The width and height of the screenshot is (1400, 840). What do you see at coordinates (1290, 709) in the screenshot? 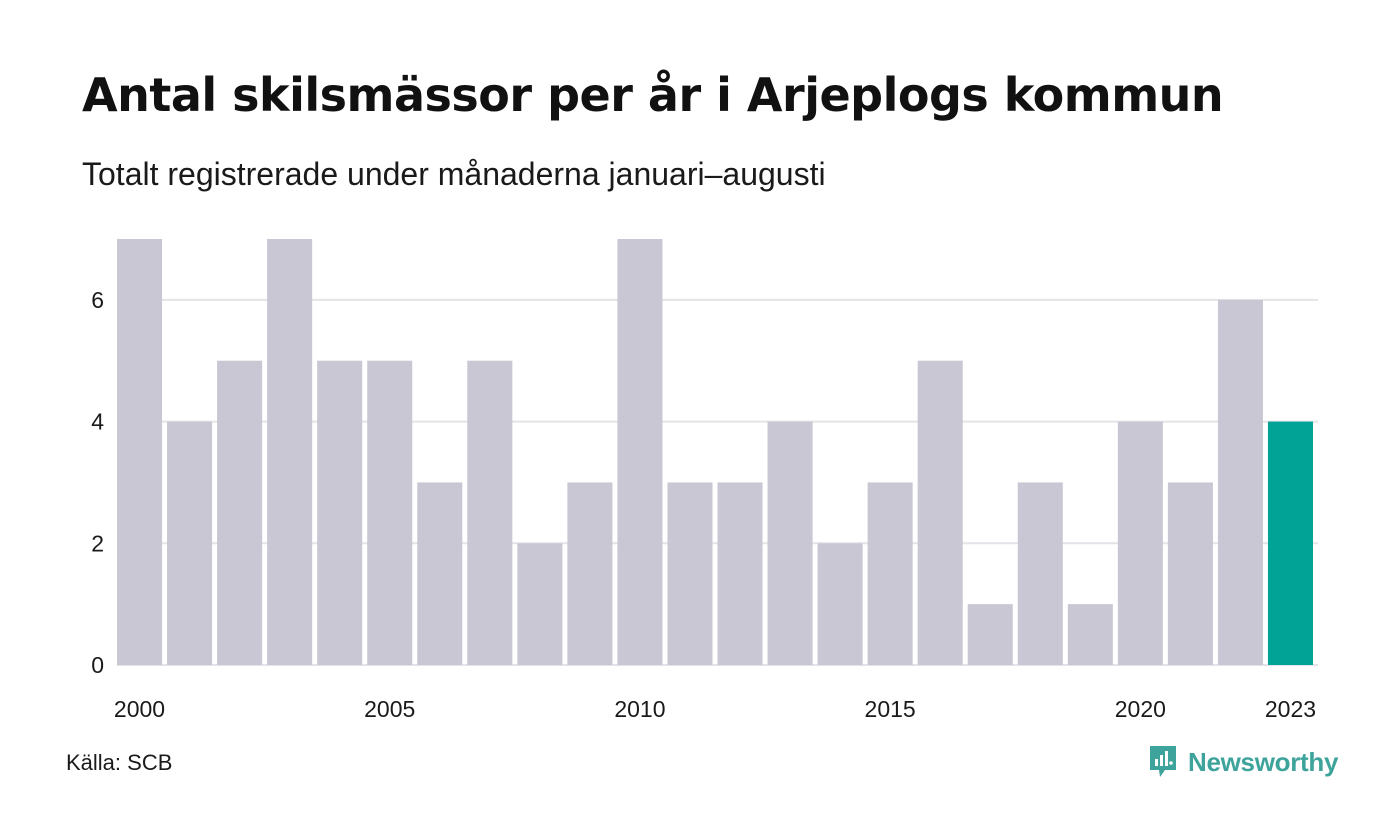
I see `x-tick-label: 2023` at bounding box center [1290, 709].